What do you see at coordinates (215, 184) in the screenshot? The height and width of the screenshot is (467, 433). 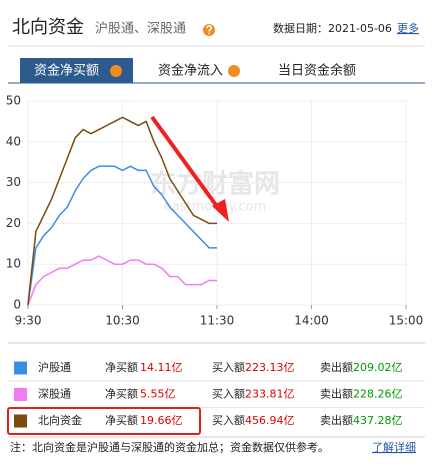 I see `watermark: 东方财富网` at bounding box center [215, 184].